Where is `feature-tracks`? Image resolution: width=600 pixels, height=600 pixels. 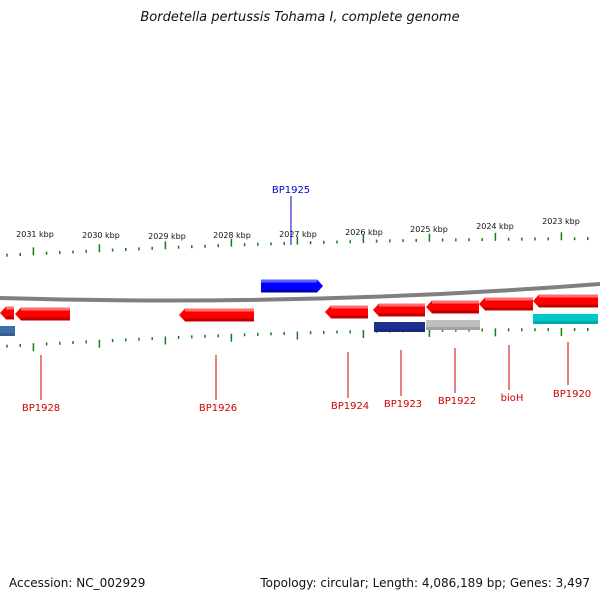 feature-tracks is located at coordinates (299, 325).